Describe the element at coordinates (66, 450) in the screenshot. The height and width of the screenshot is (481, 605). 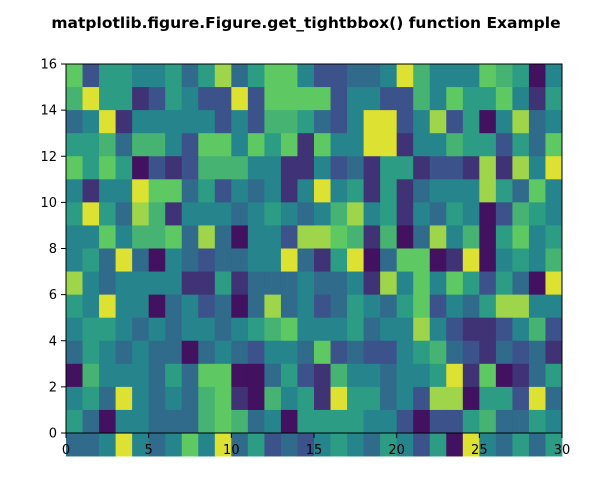
I see `x-tick-label: 0` at that location.